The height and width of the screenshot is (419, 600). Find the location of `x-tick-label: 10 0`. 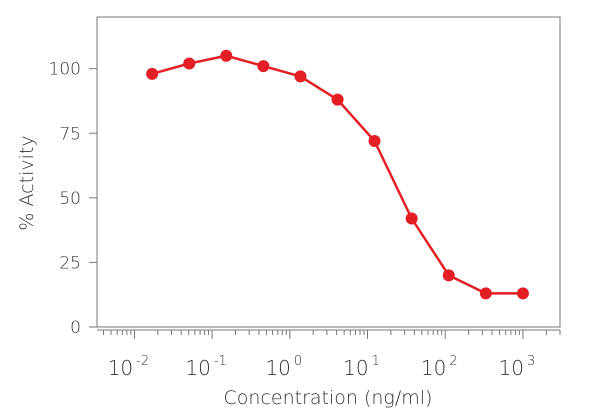

x-tick-label: 10 0 is located at coordinates (283, 367).